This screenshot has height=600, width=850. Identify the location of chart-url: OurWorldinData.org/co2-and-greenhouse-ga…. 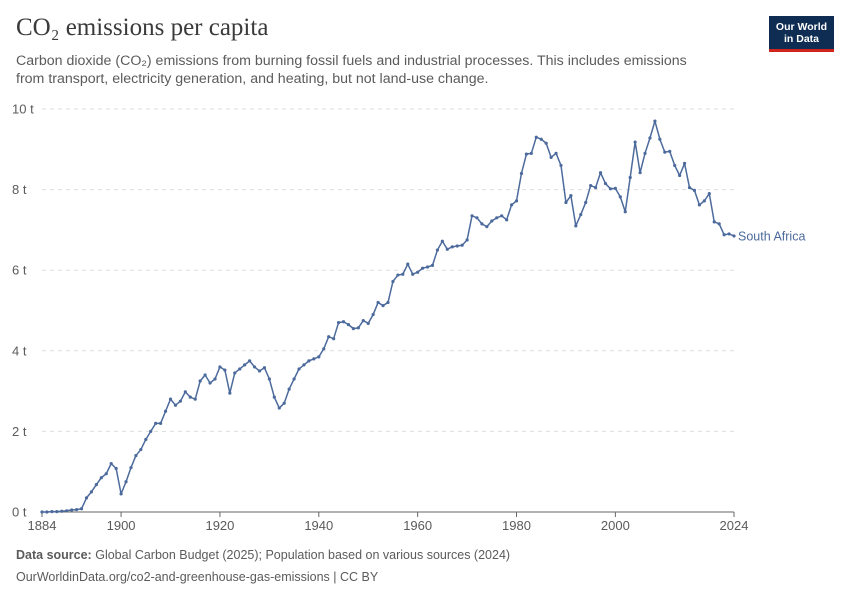
(197, 577).